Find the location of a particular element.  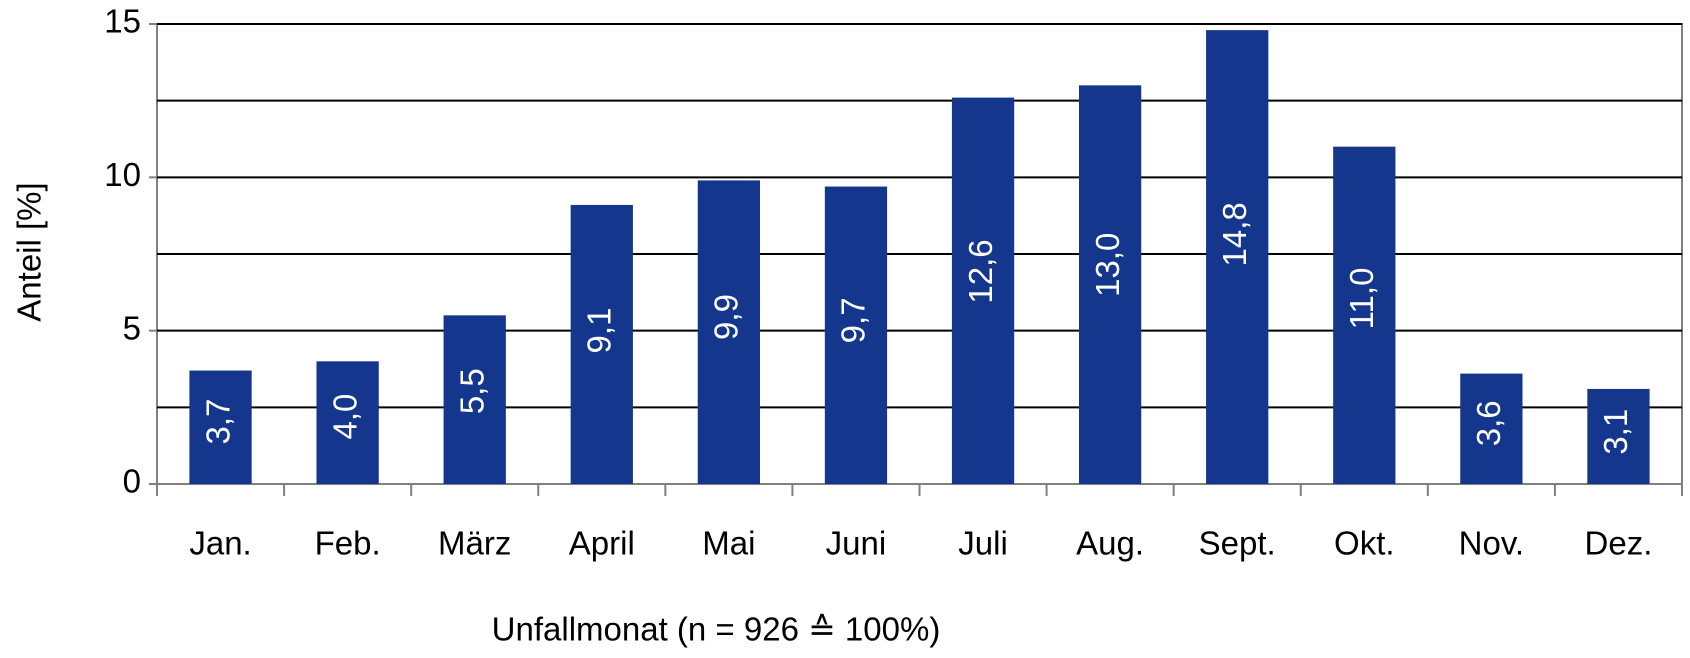

x-tick-label: März is located at coordinates (474, 543).